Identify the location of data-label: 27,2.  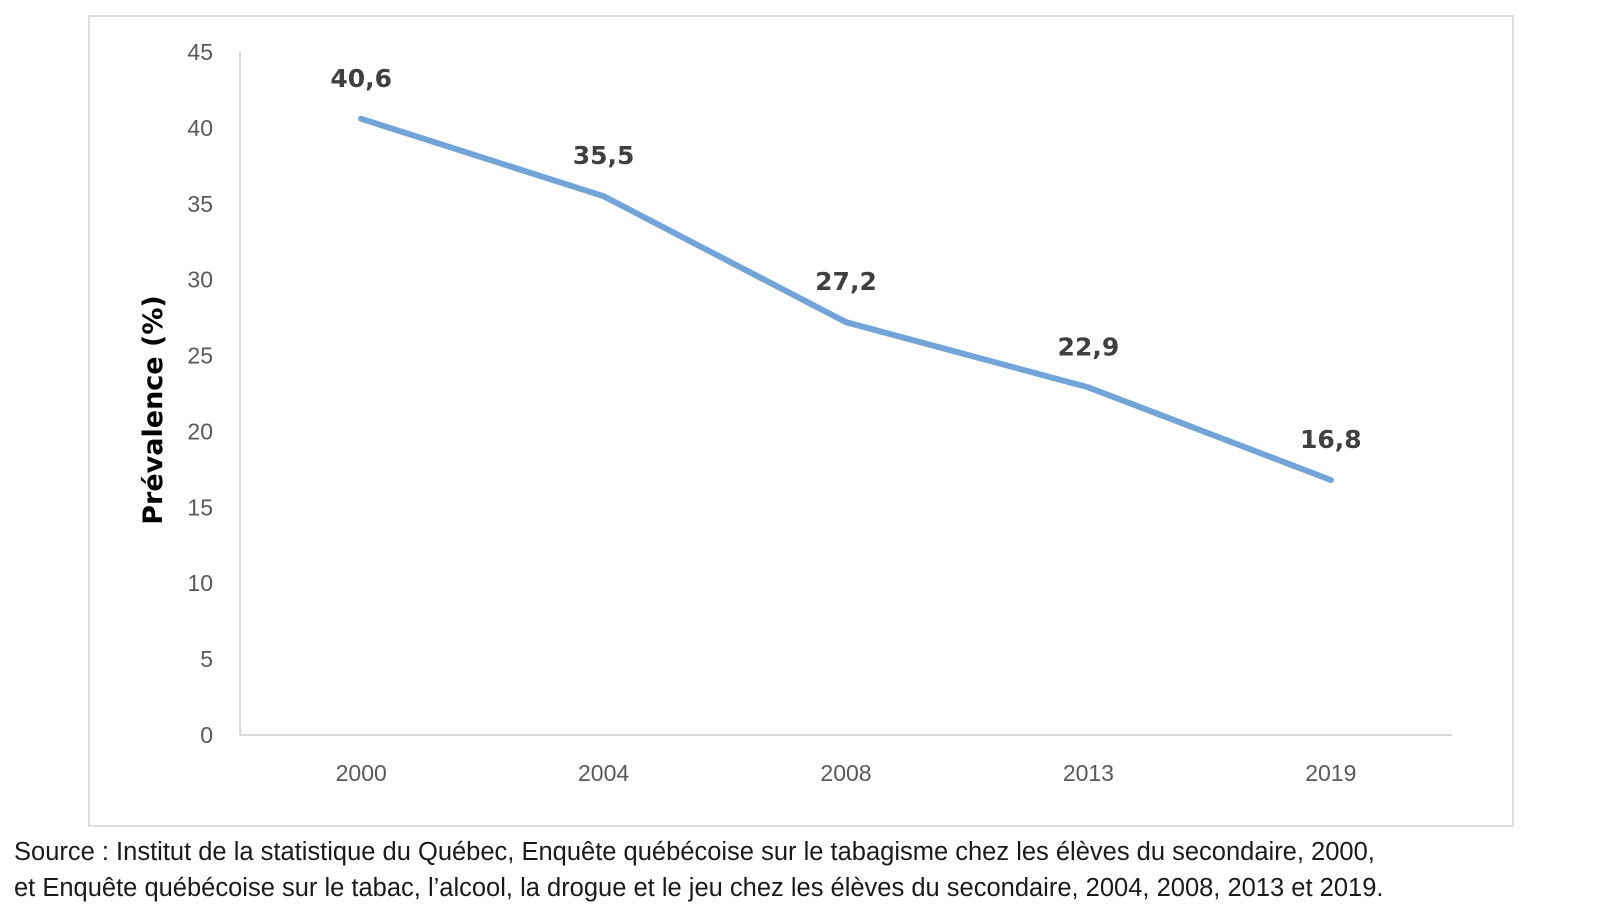
(846, 281).